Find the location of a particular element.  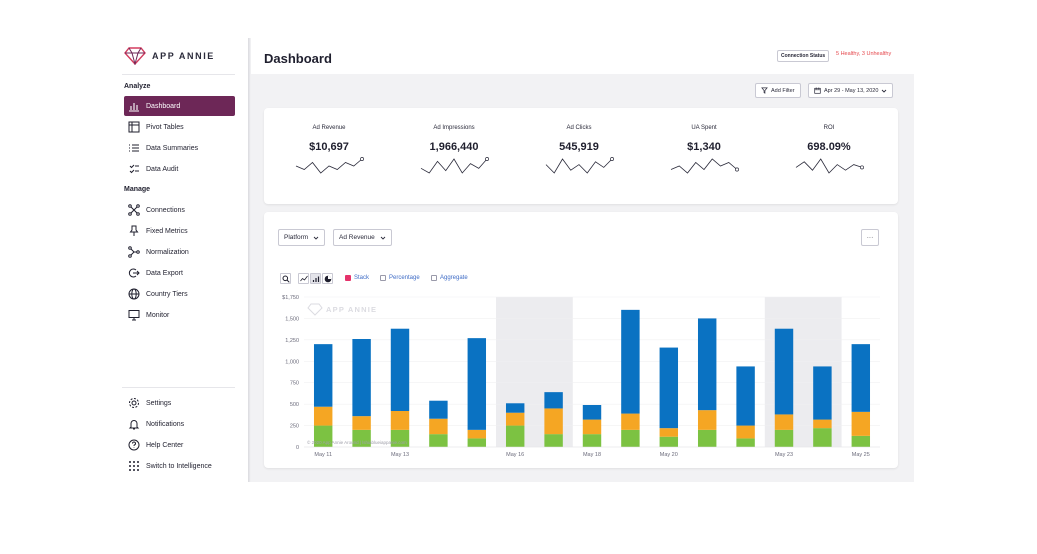

kpi-ad-revenue: Ad Revenue $10,697 is located at coordinates (329, 152).